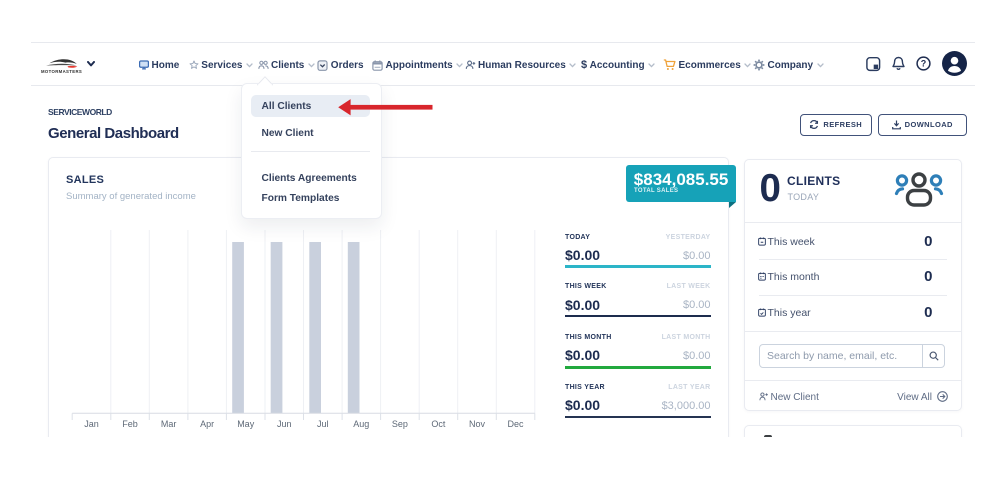  Describe the element at coordinates (91, 424) in the screenshot. I see `svg-text: Jan` at that location.